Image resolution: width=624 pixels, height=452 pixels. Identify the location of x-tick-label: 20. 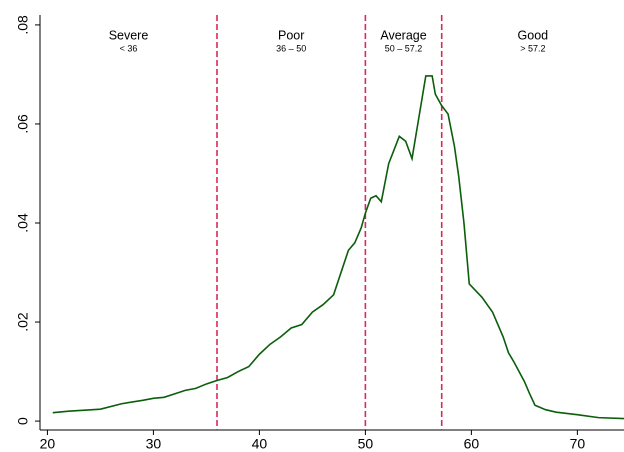
(48, 444).